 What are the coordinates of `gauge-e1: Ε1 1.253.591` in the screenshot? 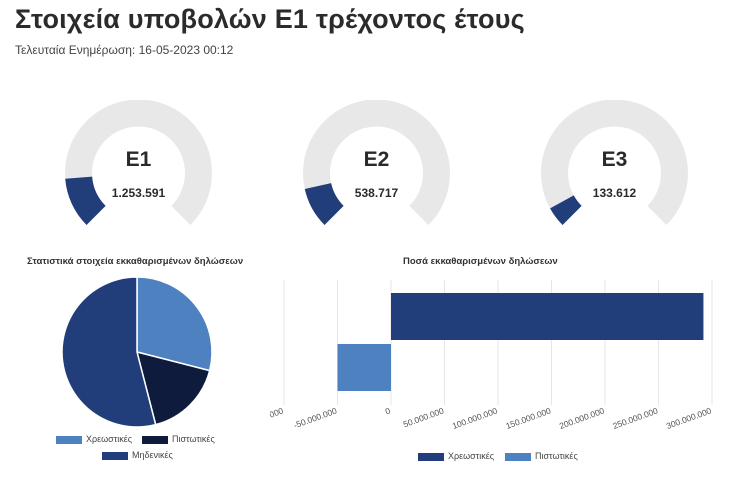 It's located at (138, 175).